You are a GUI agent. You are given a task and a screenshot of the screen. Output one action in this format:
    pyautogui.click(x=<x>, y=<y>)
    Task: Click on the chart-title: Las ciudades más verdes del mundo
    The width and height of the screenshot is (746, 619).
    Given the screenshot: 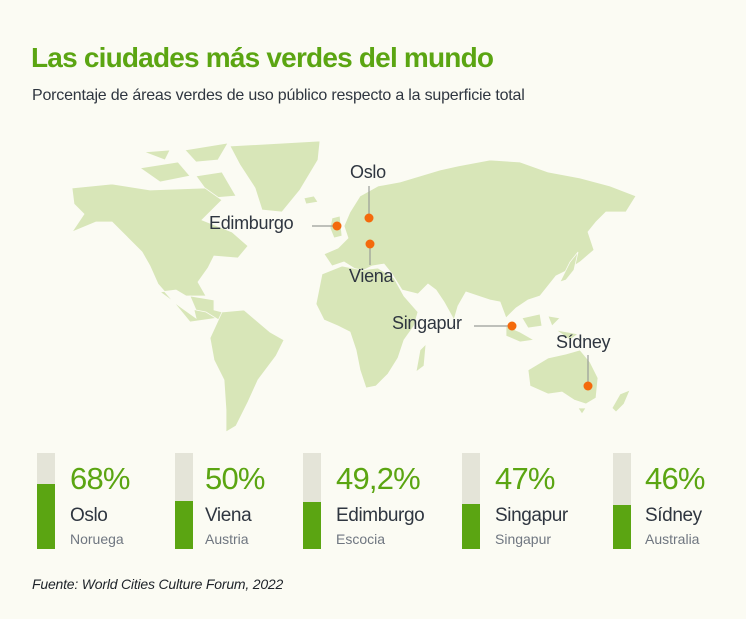 What is the action you would take?
    pyautogui.click(x=262, y=57)
    